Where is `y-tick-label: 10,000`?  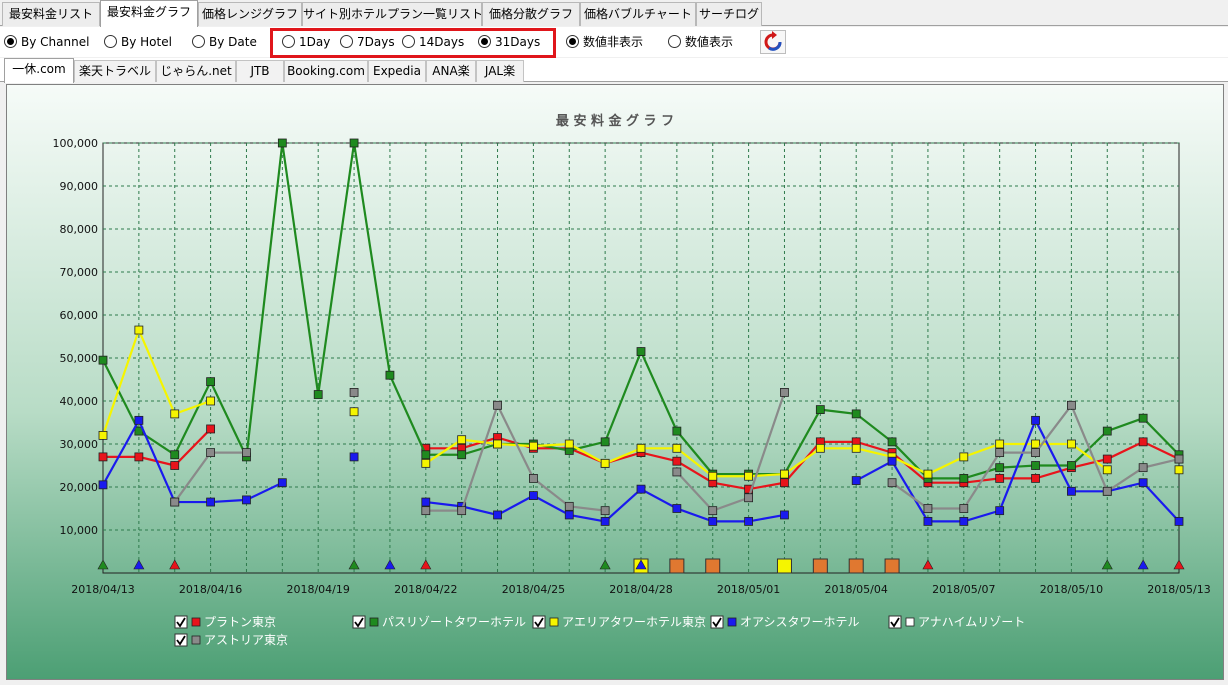
y-tick-label: 10,000 is located at coordinates (79, 530).